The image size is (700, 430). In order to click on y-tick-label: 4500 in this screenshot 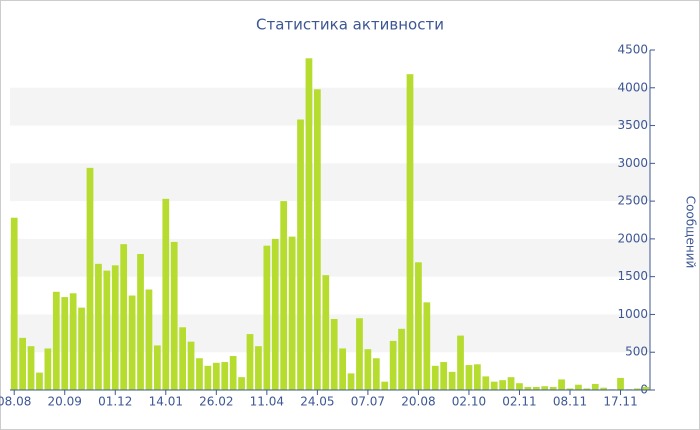, I will do `click(632, 50)`.